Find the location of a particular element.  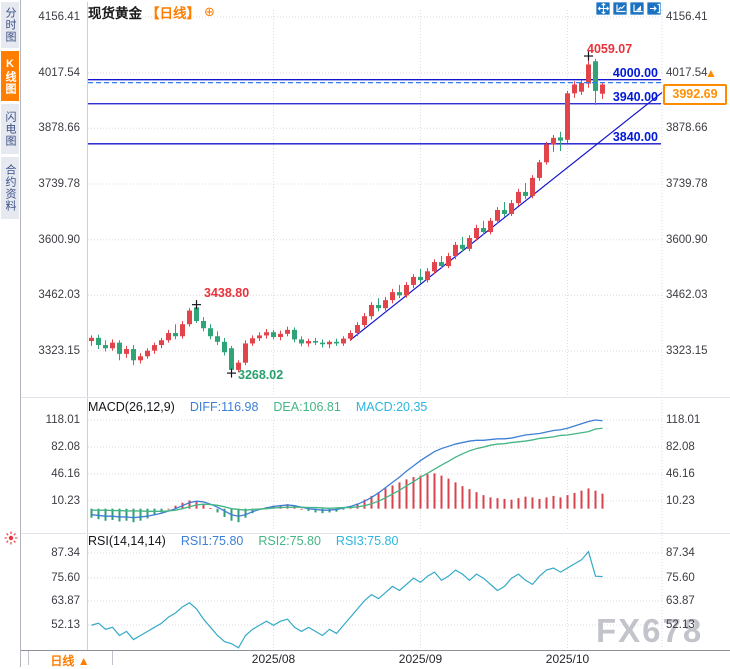

add-indicator-icon: ⊕ is located at coordinates (209, 11).